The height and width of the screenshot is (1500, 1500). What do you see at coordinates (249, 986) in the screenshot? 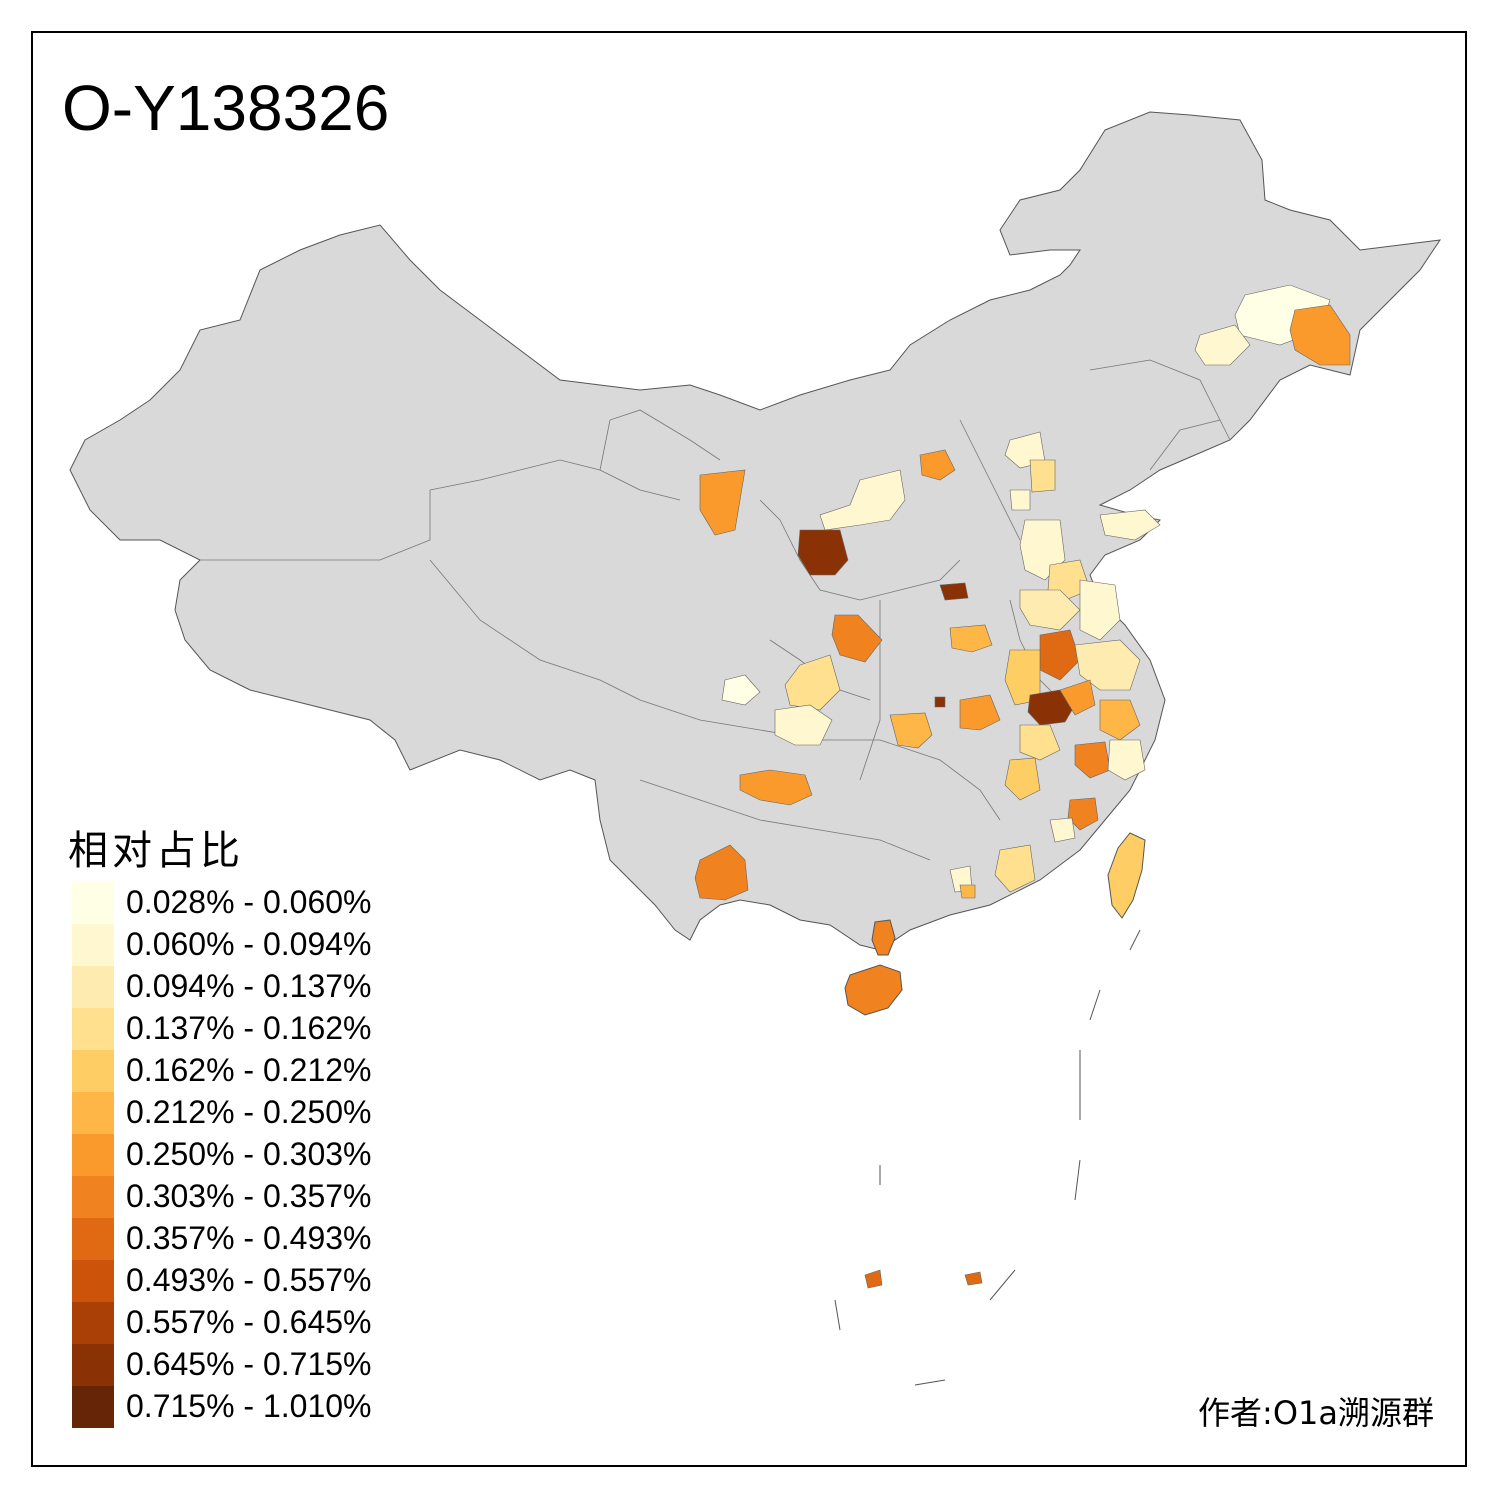
I see `legend-label: 0.094% - 0.137%` at bounding box center [249, 986].